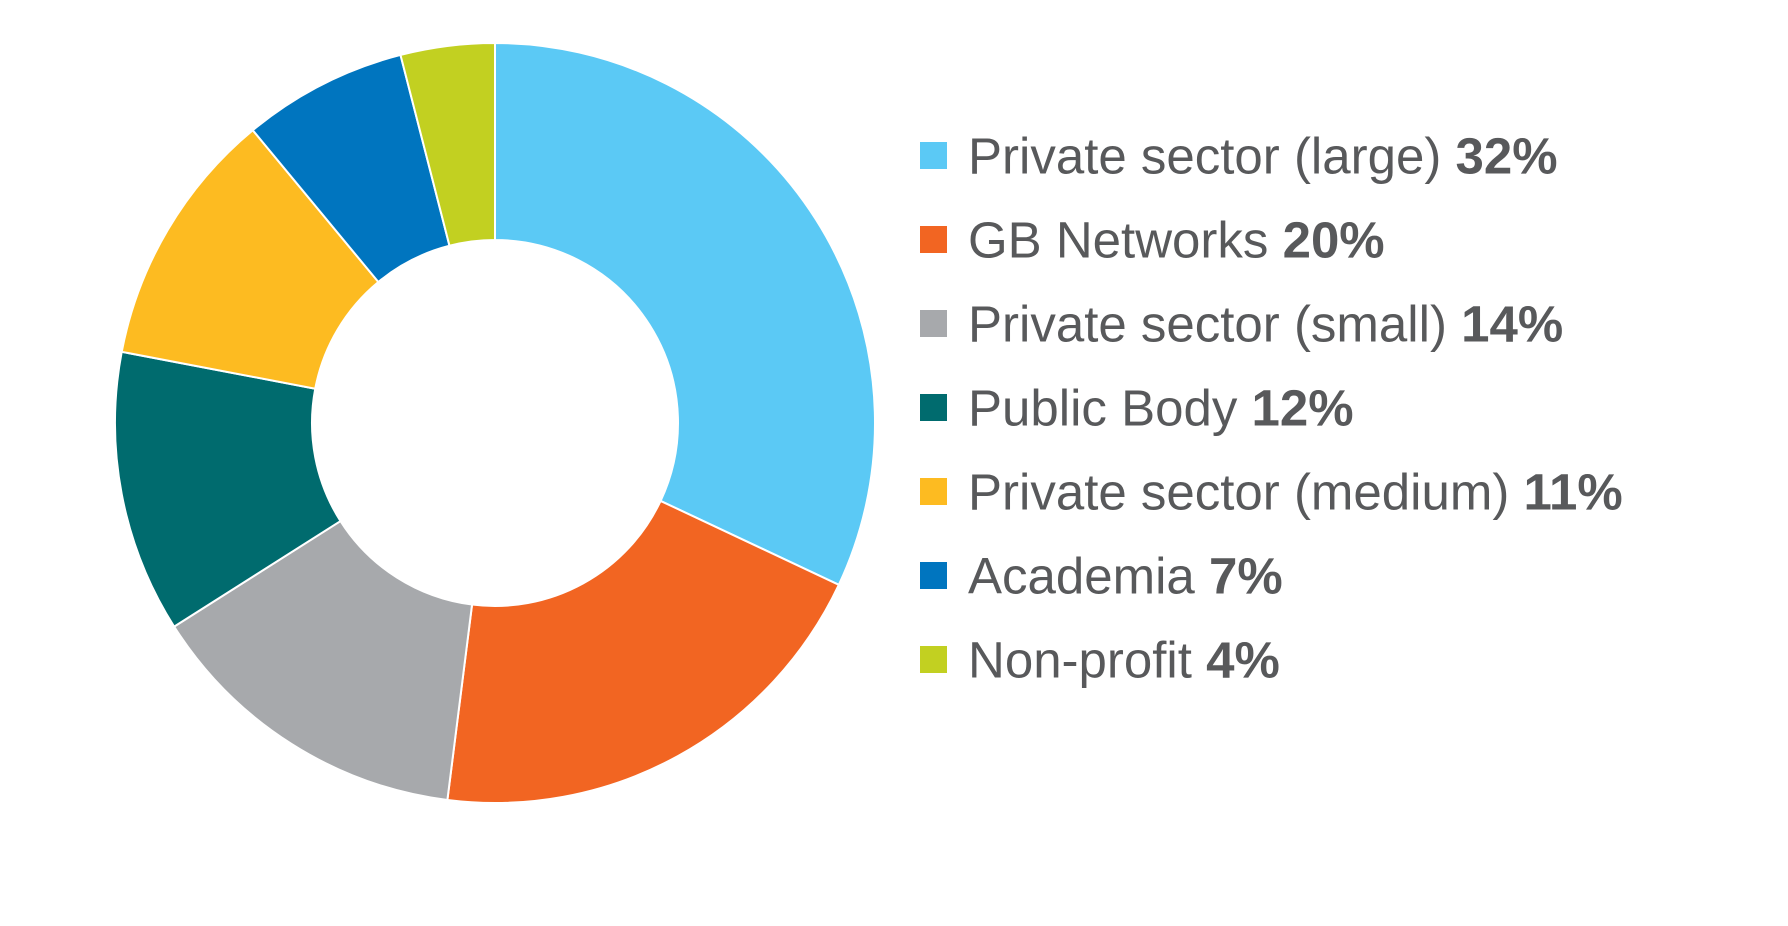 This screenshot has width=1788, height=926. Describe the element at coordinates (685, 314) in the screenshot. I see `slice-private-sector-large` at that location.